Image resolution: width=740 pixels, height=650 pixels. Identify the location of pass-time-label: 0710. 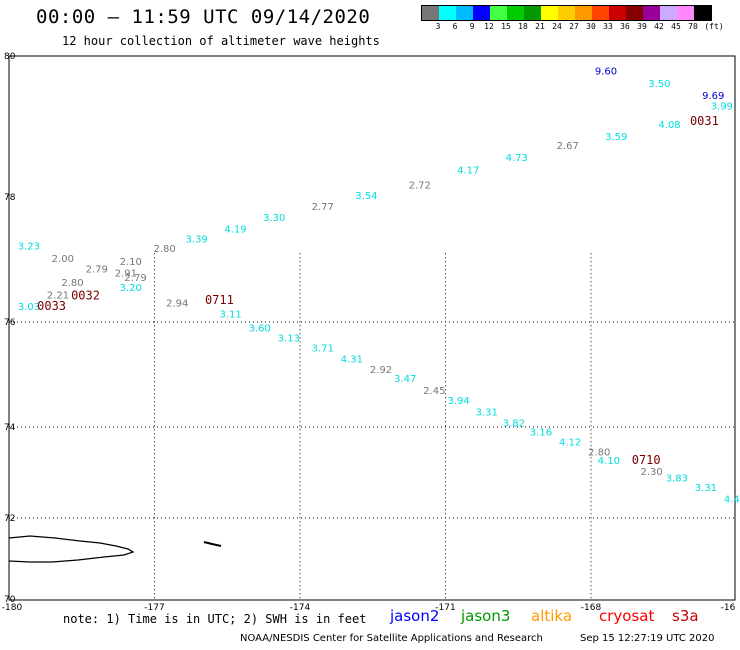
(646, 460).